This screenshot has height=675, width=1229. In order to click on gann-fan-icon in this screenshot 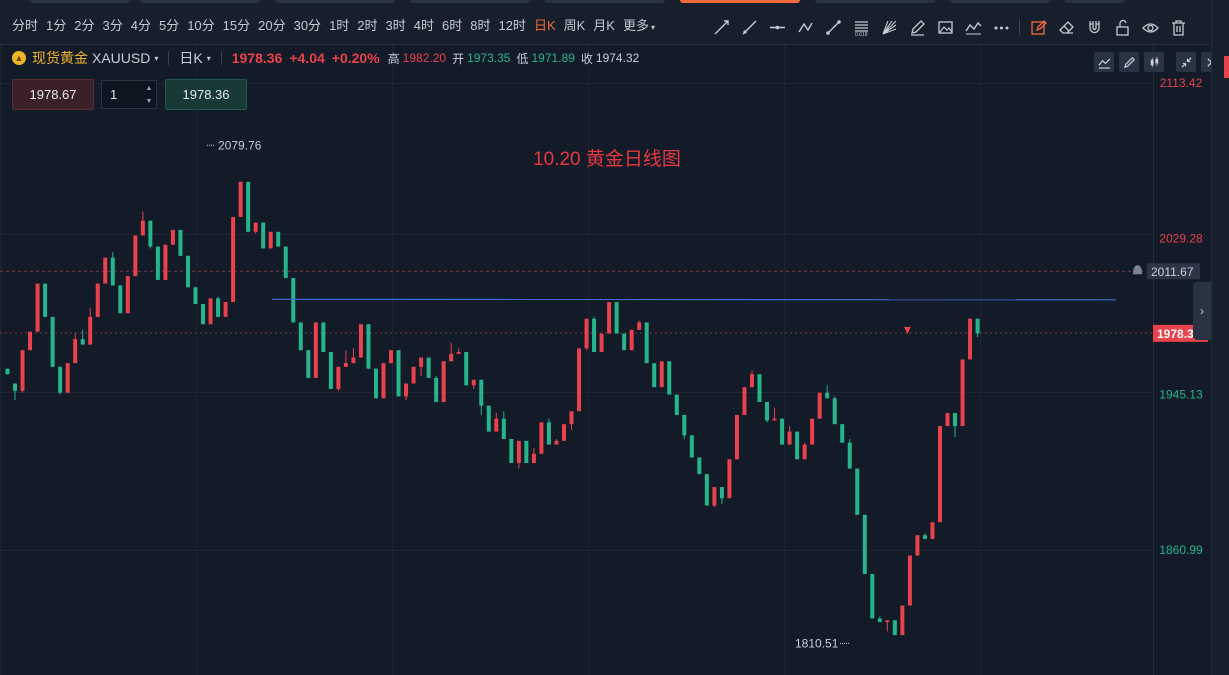, I will do `click(889, 27)`.